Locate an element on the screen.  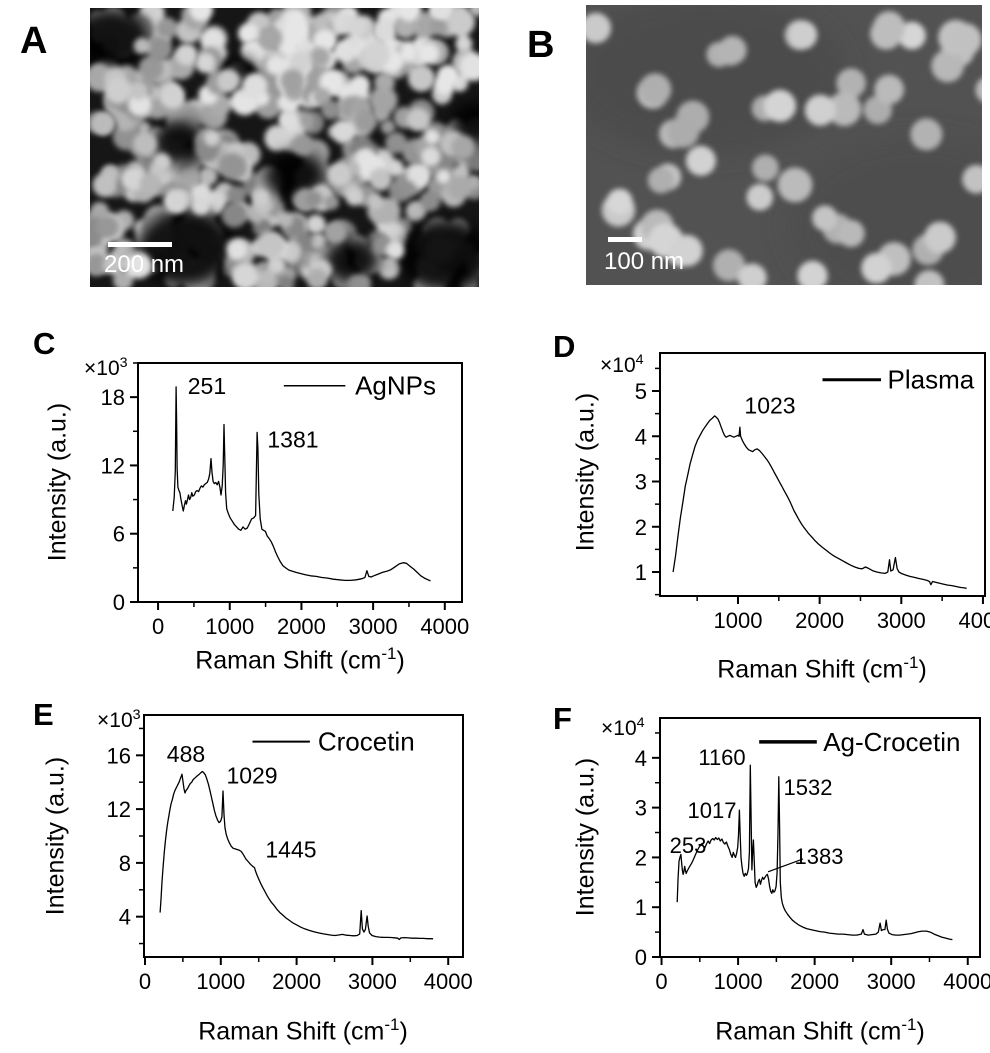
x-axis-label-d: Raman Shift (cm-1) is located at coordinates (822, 668).